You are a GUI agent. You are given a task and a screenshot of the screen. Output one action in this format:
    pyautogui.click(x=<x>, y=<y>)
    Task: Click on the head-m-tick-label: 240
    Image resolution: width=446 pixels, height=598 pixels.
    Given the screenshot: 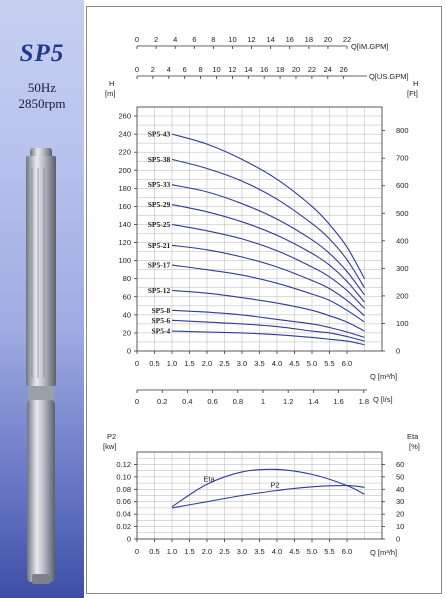 What is the action you would take?
    pyautogui.click(x=124, y=134)
    